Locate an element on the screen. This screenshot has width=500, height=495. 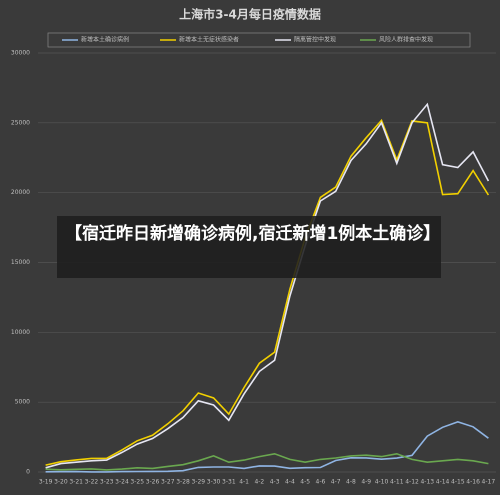
legend-label: 风险人群排查中发现 is located at coordinates (406, 40).